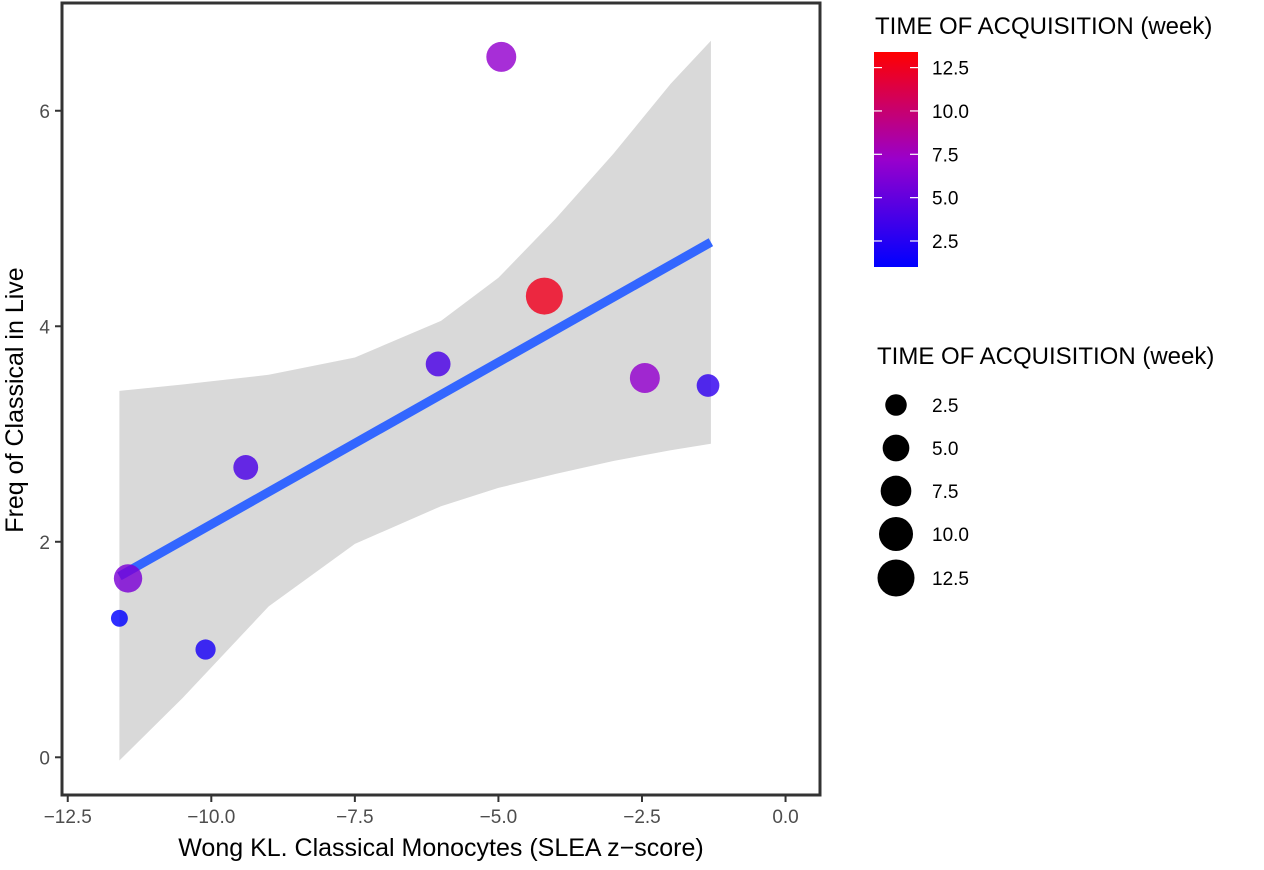  I want to click on size-legend-label: 2.5, so click(945, 406).